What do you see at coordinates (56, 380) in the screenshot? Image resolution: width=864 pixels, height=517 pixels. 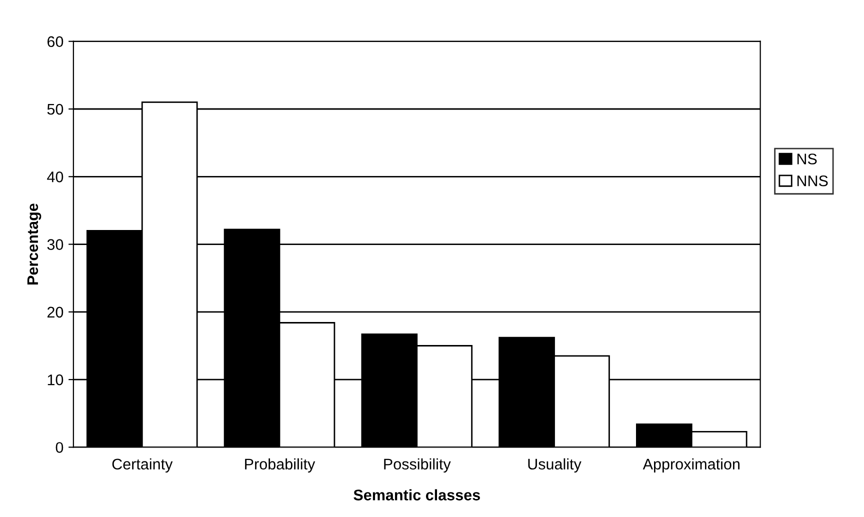 I see `y-tick-label: 10` at bounding box center [56, 380].